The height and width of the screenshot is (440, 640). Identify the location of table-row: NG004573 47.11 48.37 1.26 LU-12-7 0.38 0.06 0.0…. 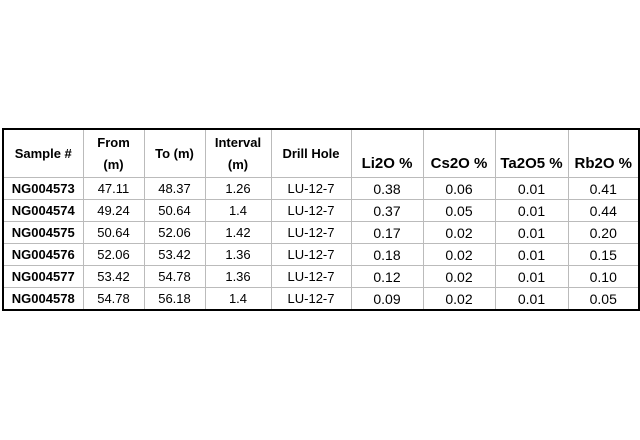
(321, 188).